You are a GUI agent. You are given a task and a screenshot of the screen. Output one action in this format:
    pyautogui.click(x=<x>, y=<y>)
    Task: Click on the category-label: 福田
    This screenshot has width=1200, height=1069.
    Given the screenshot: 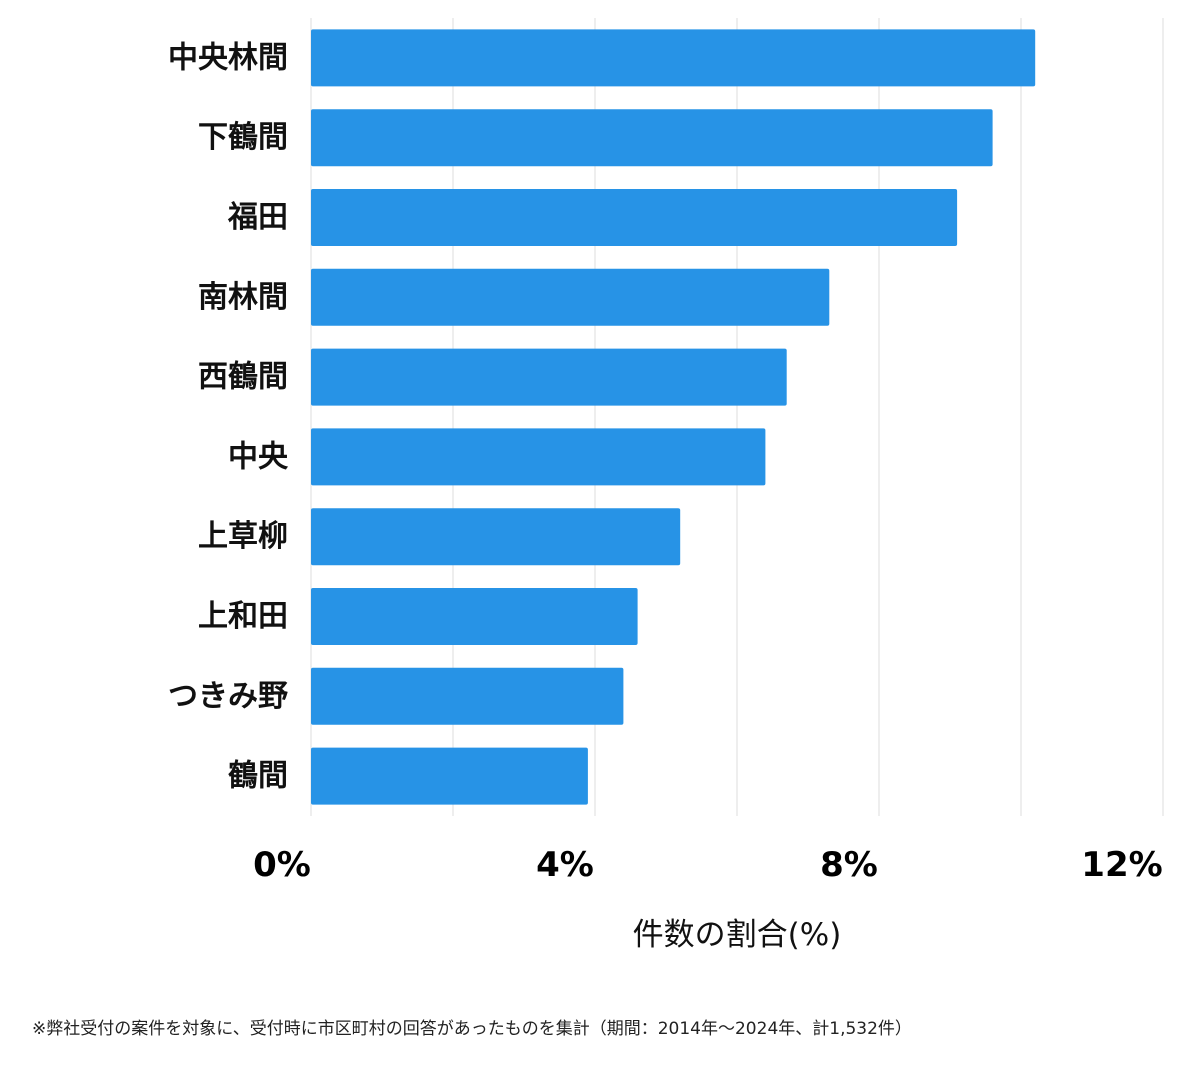 What is the action you would take?
    pyautogui.click(x=257, y=217)
    